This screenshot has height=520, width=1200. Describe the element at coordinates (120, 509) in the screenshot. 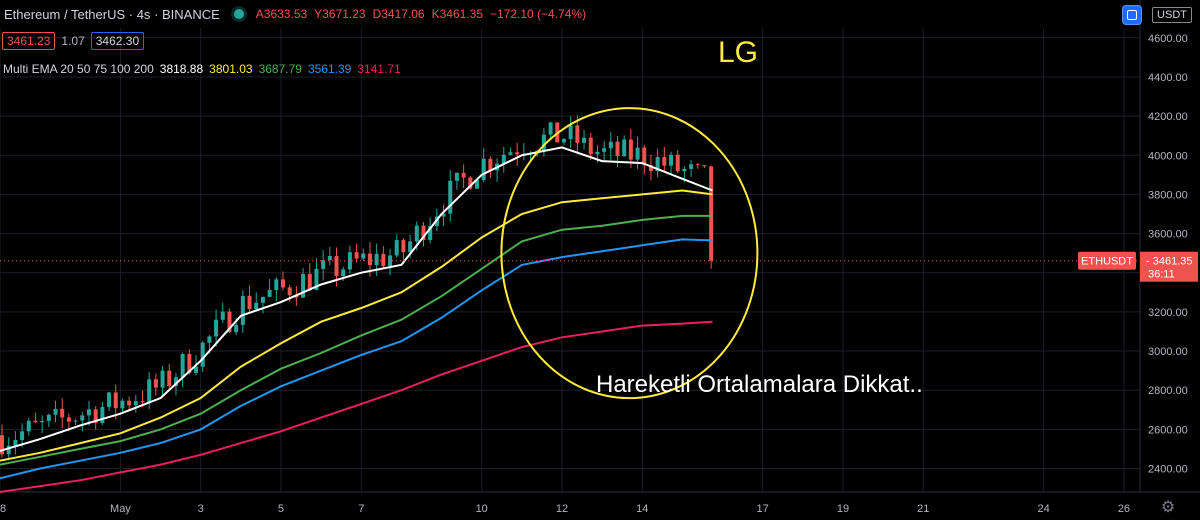

I see `x-tick-label: May` at that location.